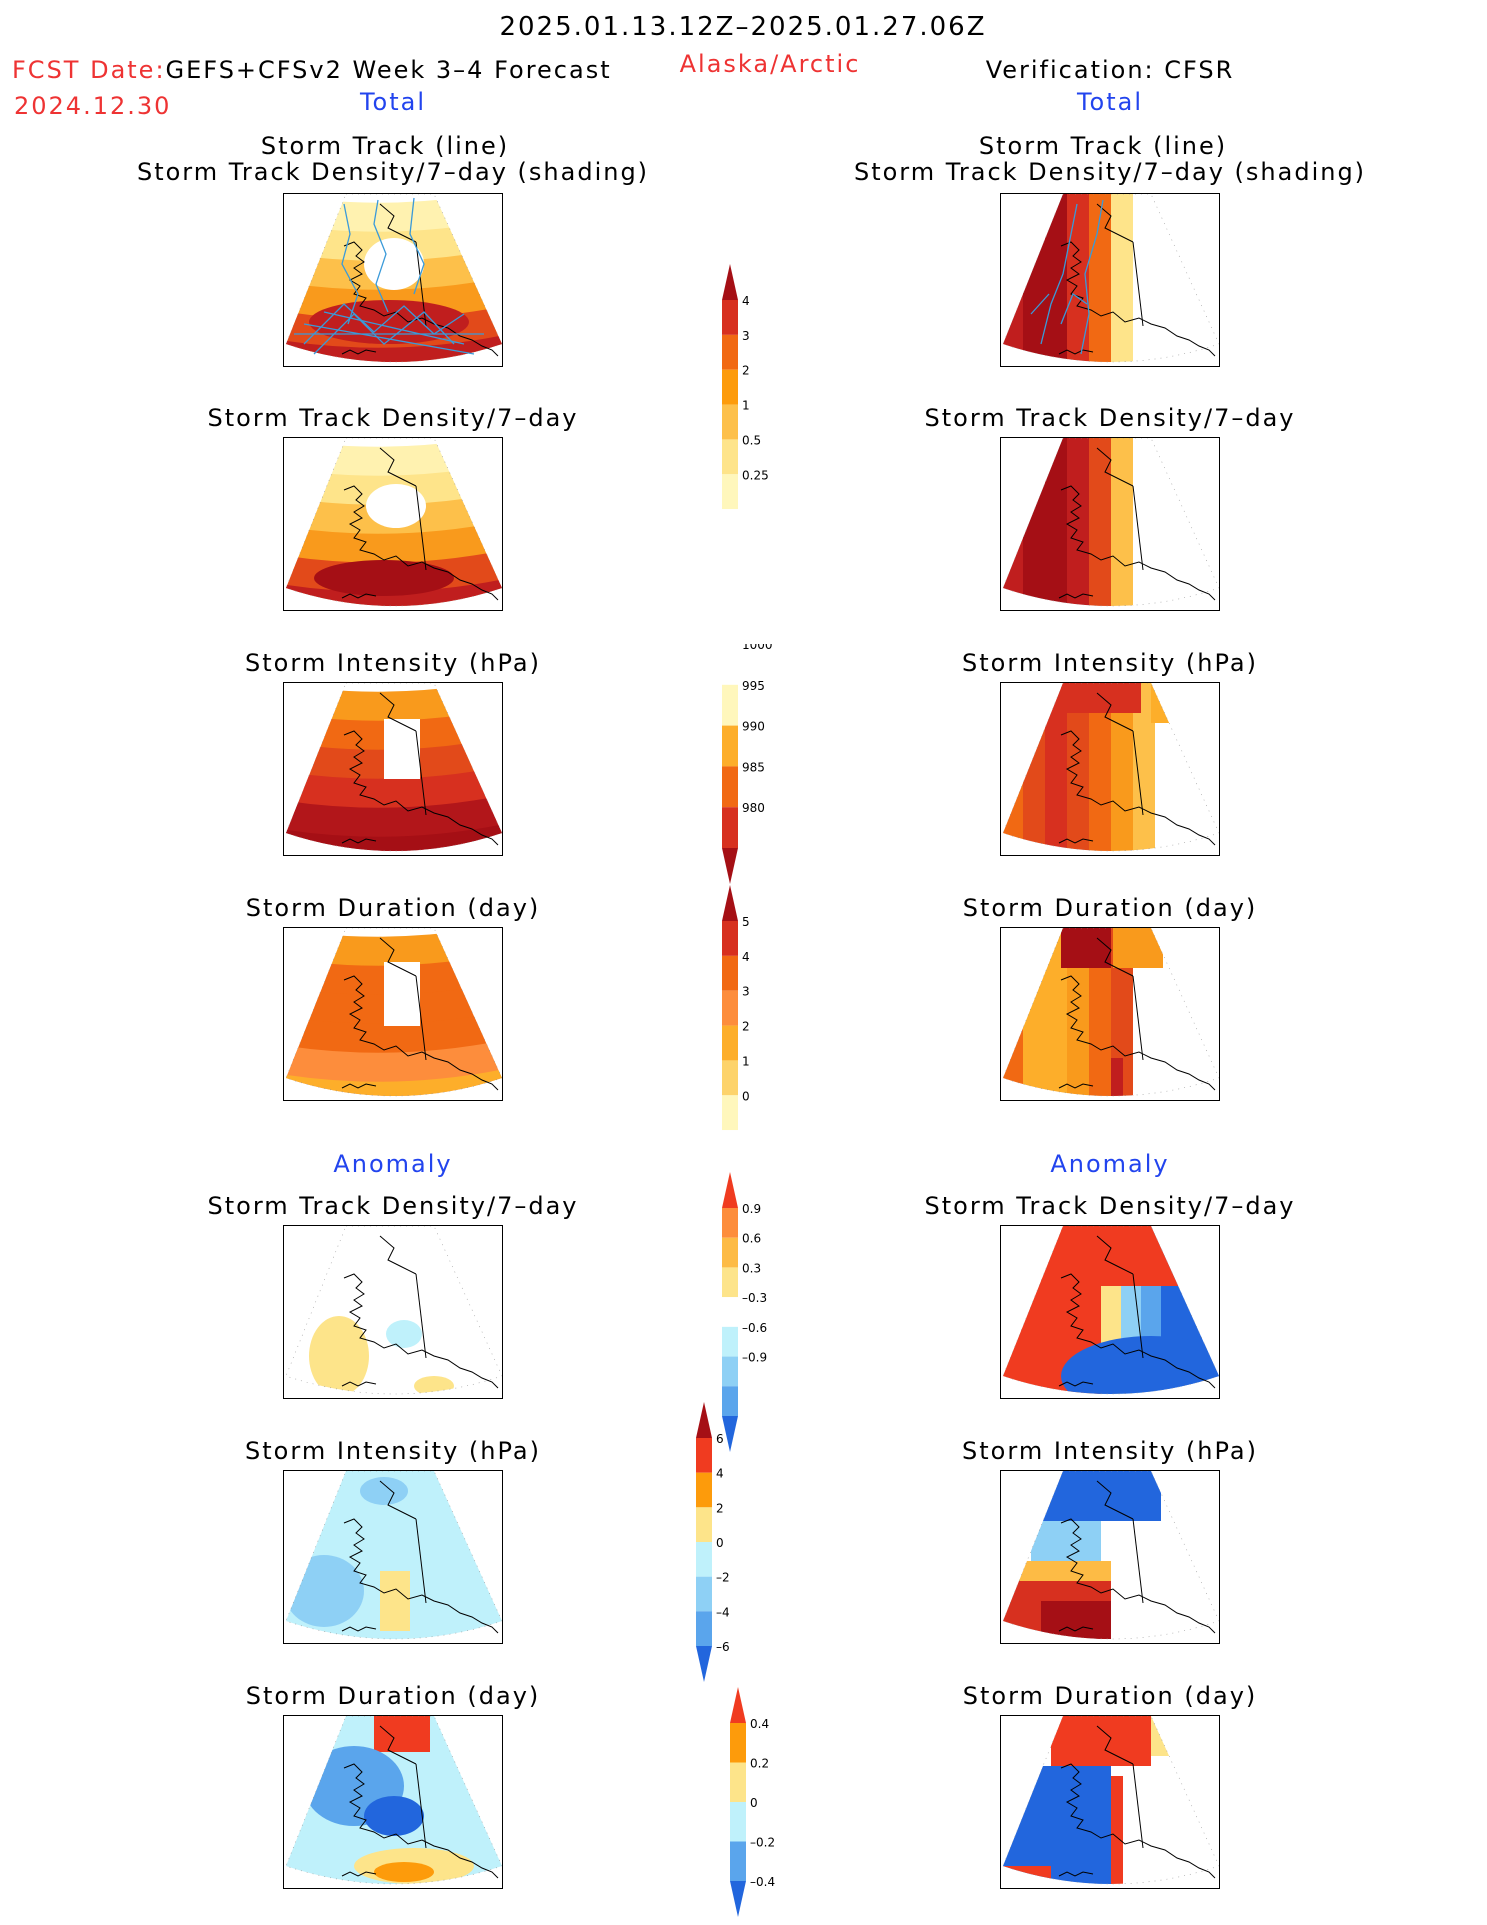 This screenshot has height=1925, width=1487. What do you see at coordinates (744, 1312) in the screenshot?
I see `colorbar-svg: 0.9 0.6 0.3 –0.3 –0.6 –0.9` at bounding box center [744, 1312].